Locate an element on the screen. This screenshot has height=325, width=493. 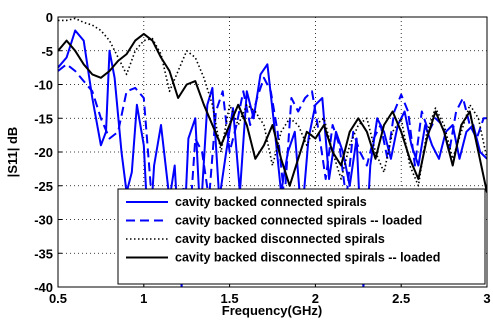
y-axis-label: |S11| dB is located at coordinates (12, 152).